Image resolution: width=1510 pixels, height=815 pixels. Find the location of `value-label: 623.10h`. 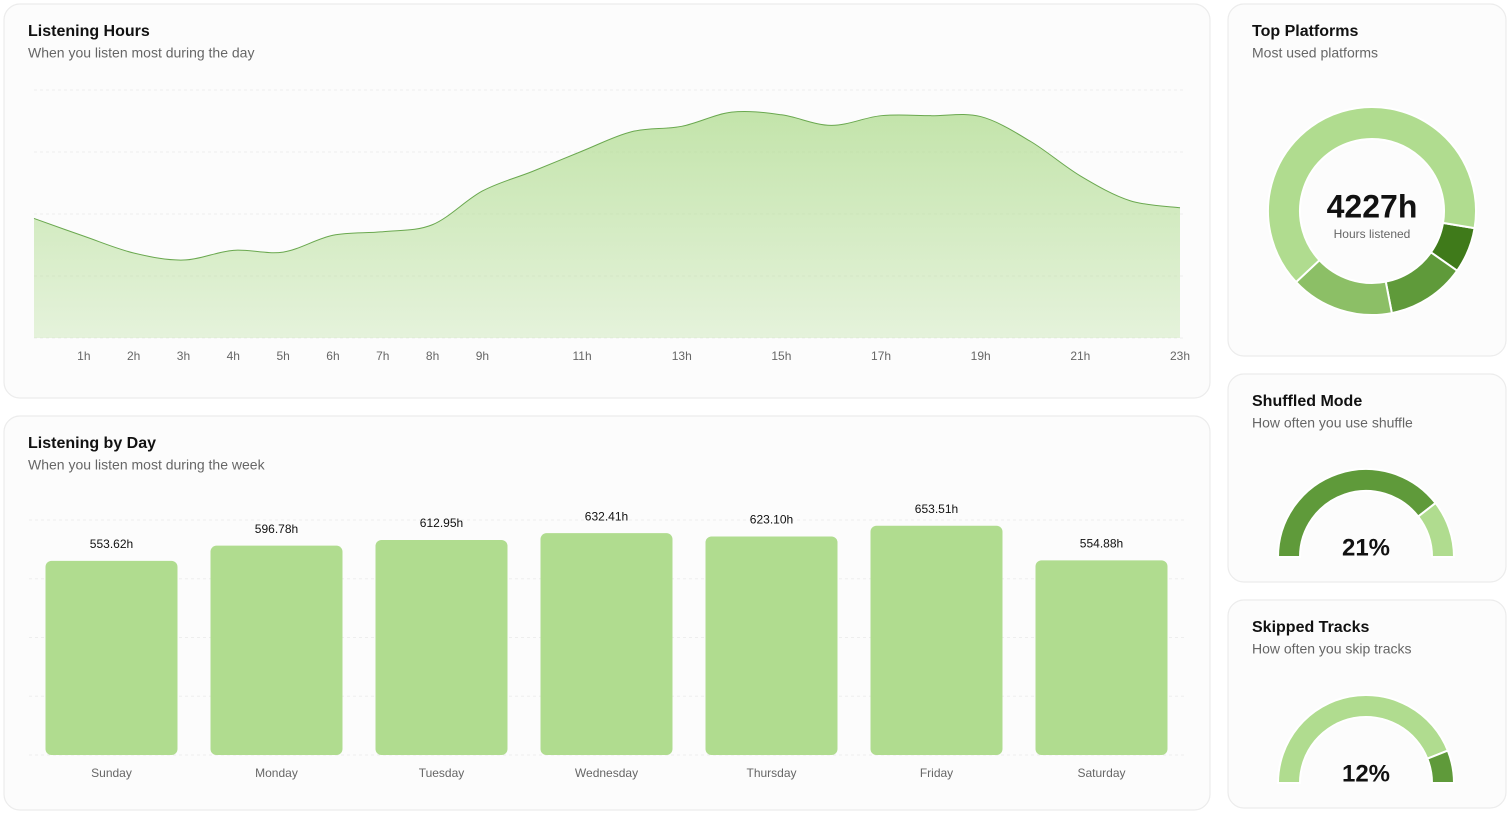

value-label: 623.10h is located at coordinates (771, 520).